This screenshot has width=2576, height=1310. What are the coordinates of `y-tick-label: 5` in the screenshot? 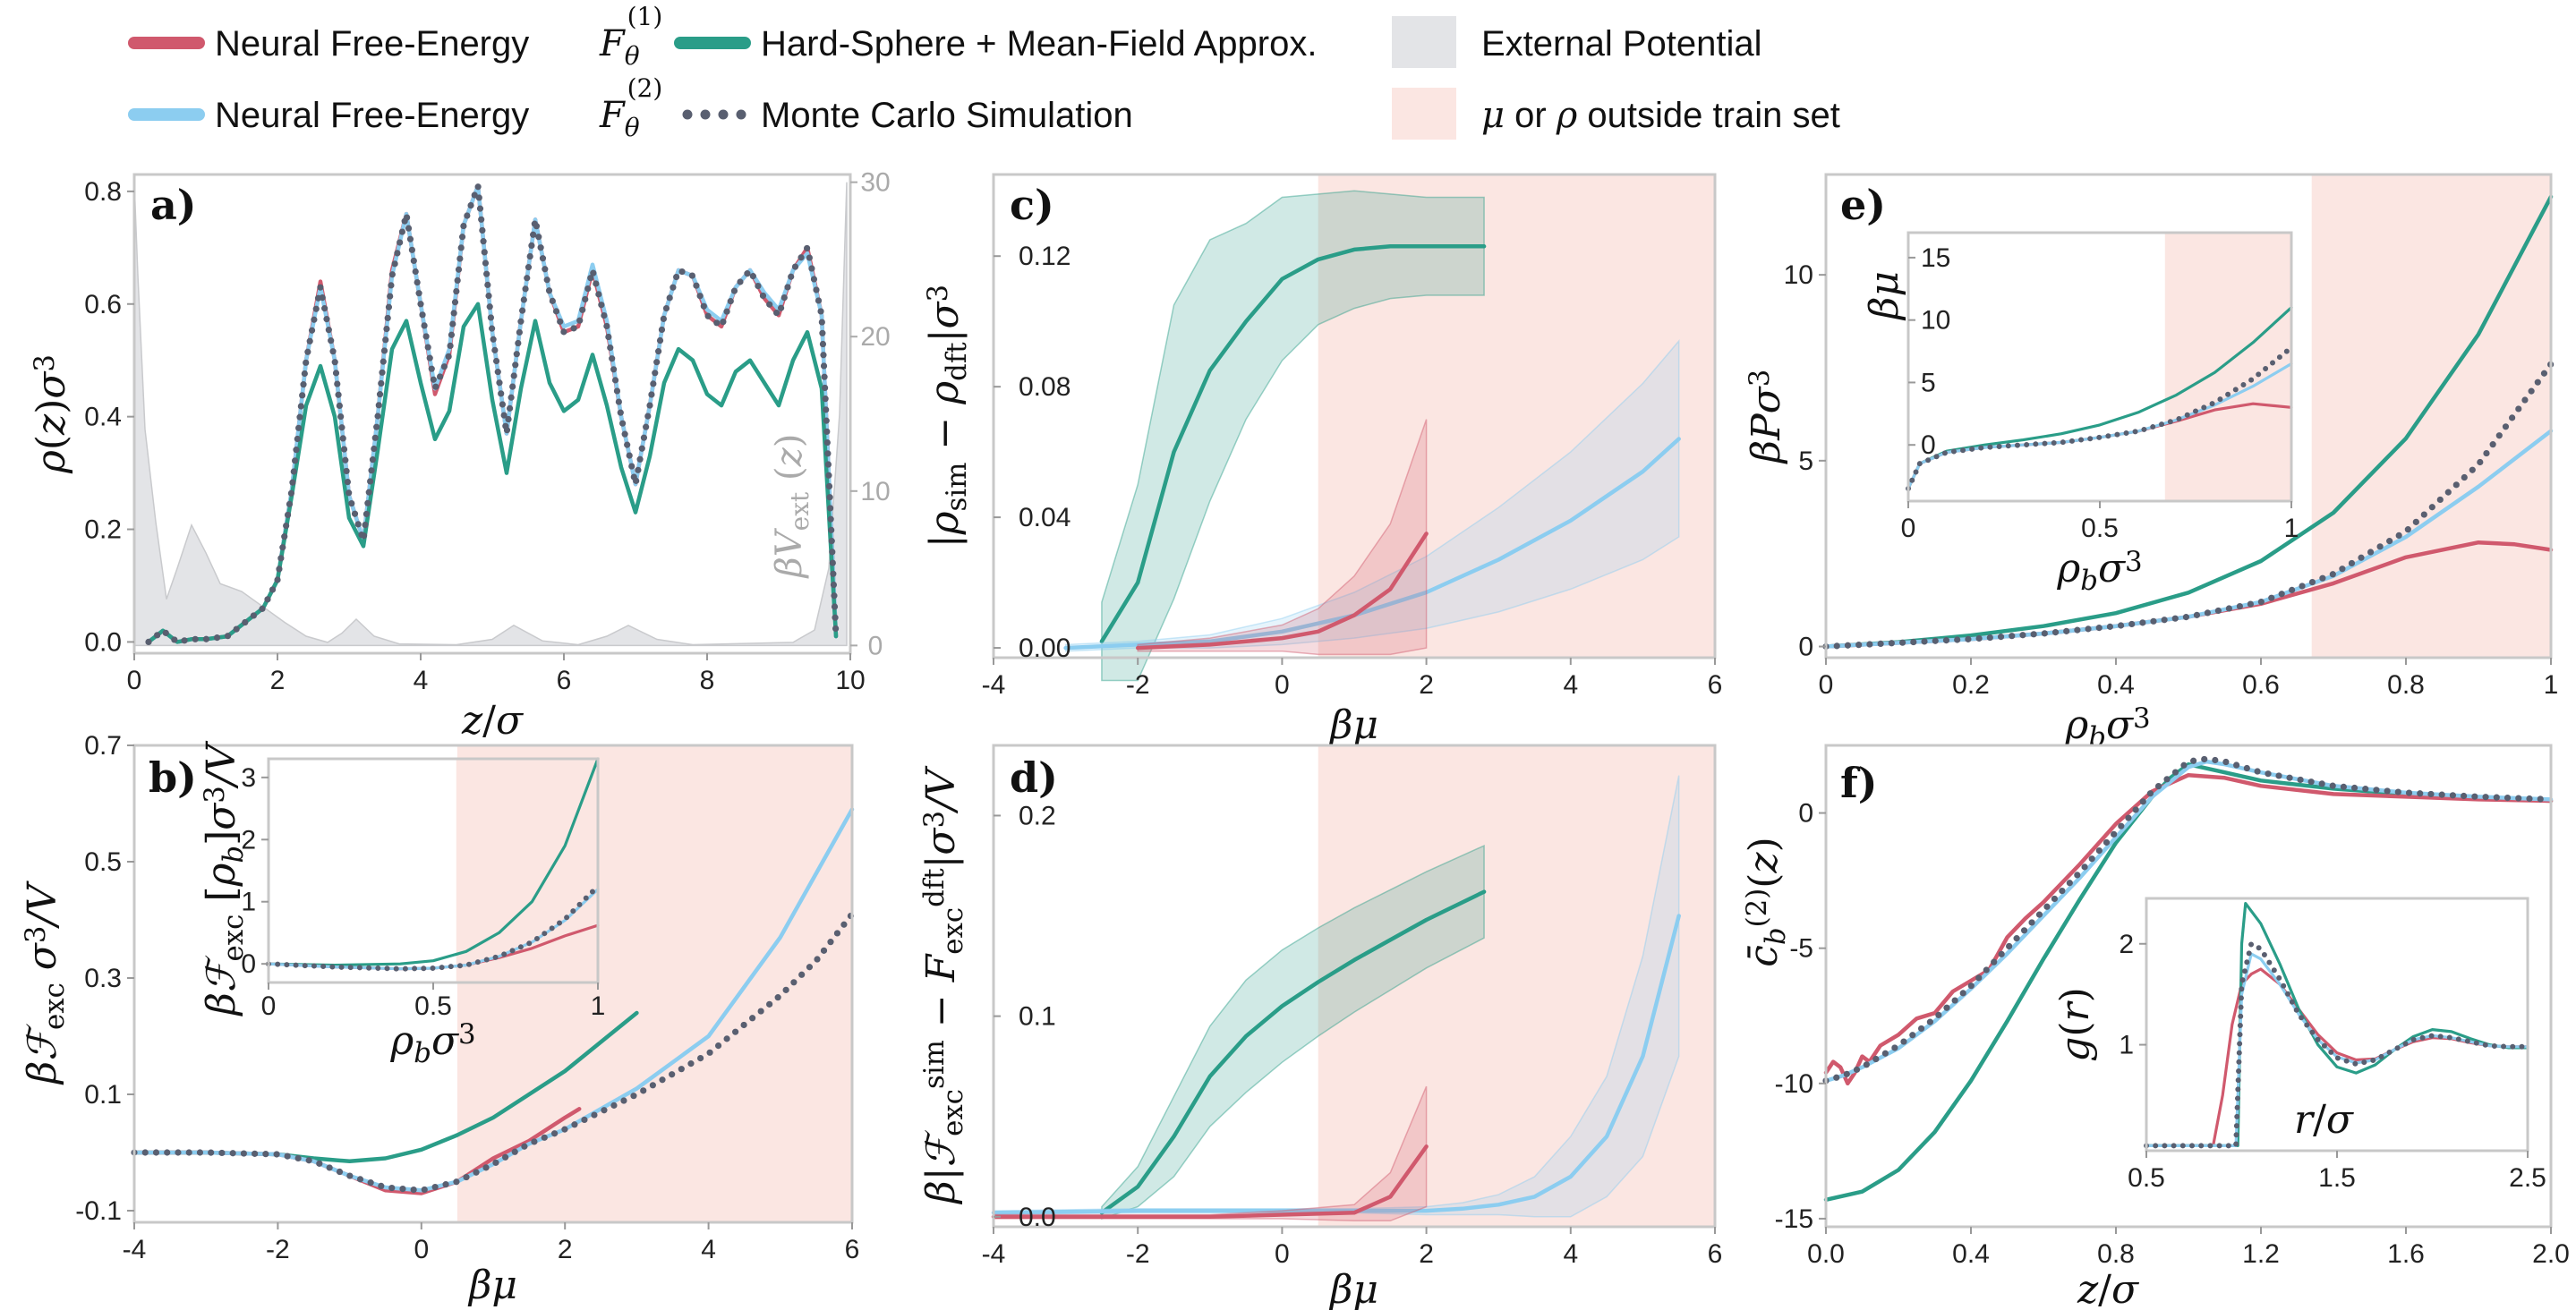 It's located at (1805, 461).